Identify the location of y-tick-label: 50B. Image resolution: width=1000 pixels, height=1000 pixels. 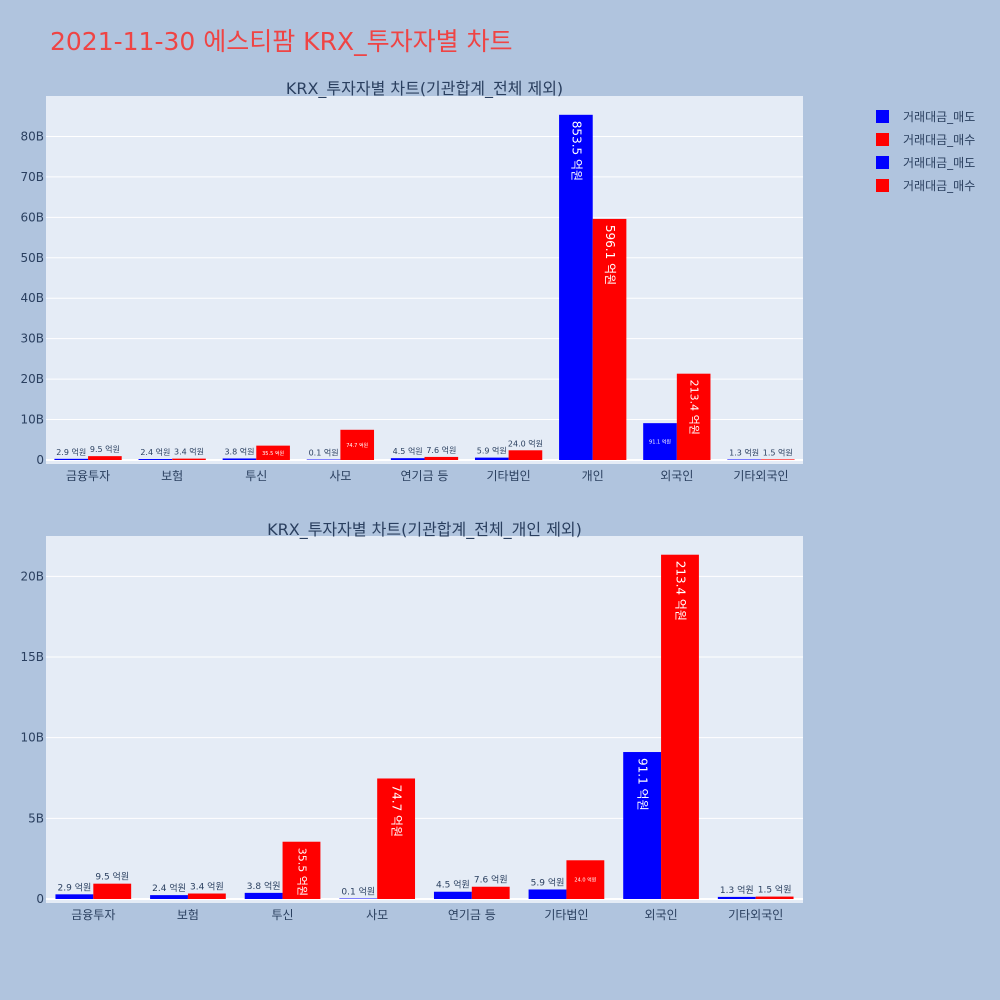
(32, 258).